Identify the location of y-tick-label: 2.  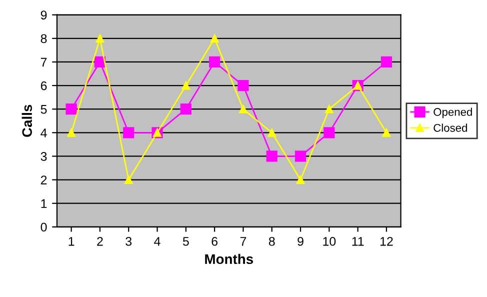
(43, 180).